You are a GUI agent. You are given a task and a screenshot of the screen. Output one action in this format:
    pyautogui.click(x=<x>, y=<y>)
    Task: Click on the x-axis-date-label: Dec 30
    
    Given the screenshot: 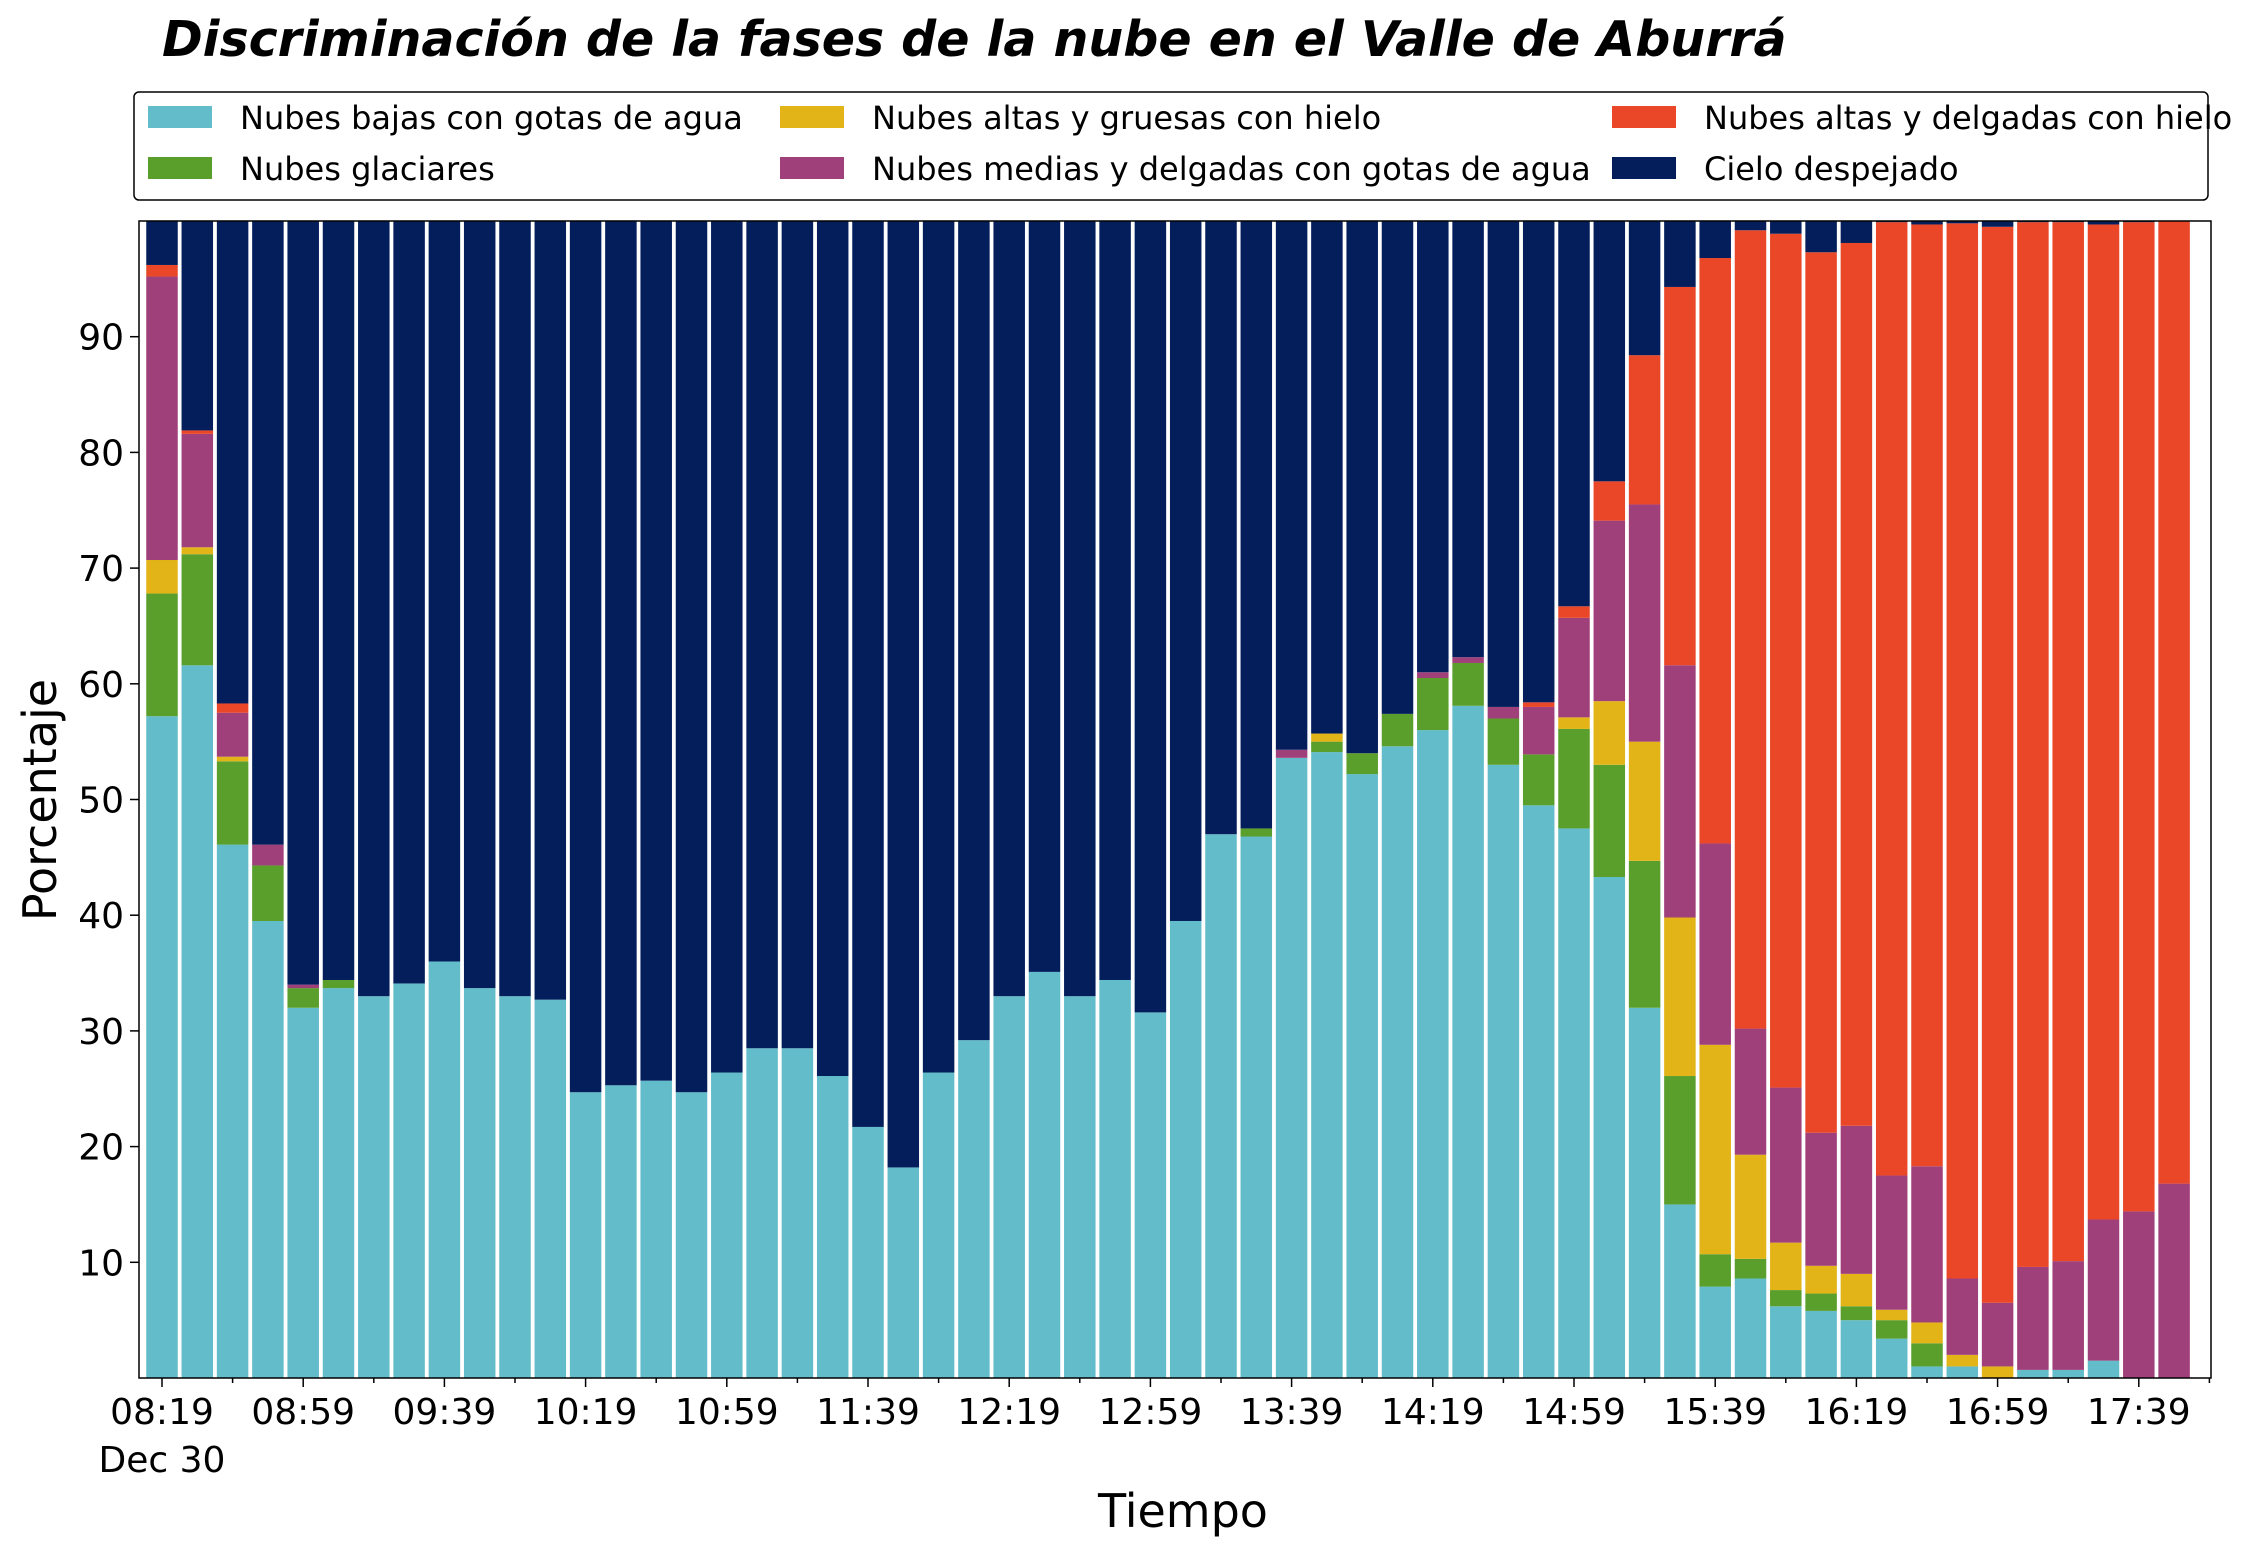 What is the action you would take?
    pyautogui.click(x=162, y=1460)
    